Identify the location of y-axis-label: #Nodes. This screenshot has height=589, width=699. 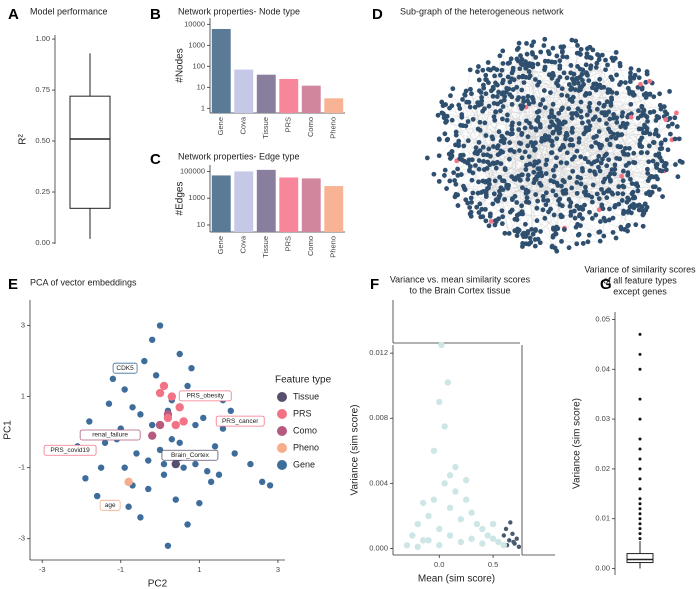
(180, 65).